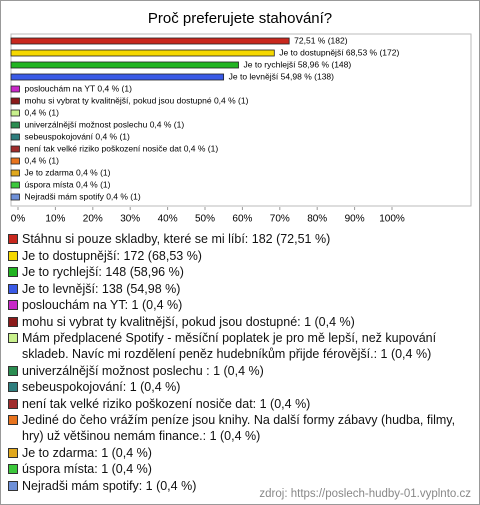 This screenshot has height=505, width=480. What do you see at coordinates (93, 219) in the screenshot?
I see `x-tick-label: 20%` at bounding box center [93, 219].